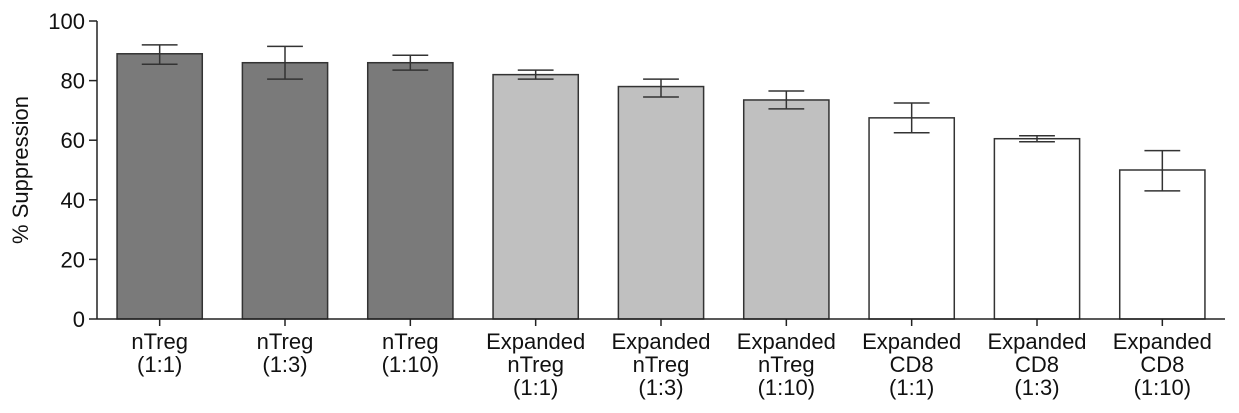 This screenshot has width=1239, height=413. I want to click on y-axis: 0 20 40 60 80 100, so click(73, 170).